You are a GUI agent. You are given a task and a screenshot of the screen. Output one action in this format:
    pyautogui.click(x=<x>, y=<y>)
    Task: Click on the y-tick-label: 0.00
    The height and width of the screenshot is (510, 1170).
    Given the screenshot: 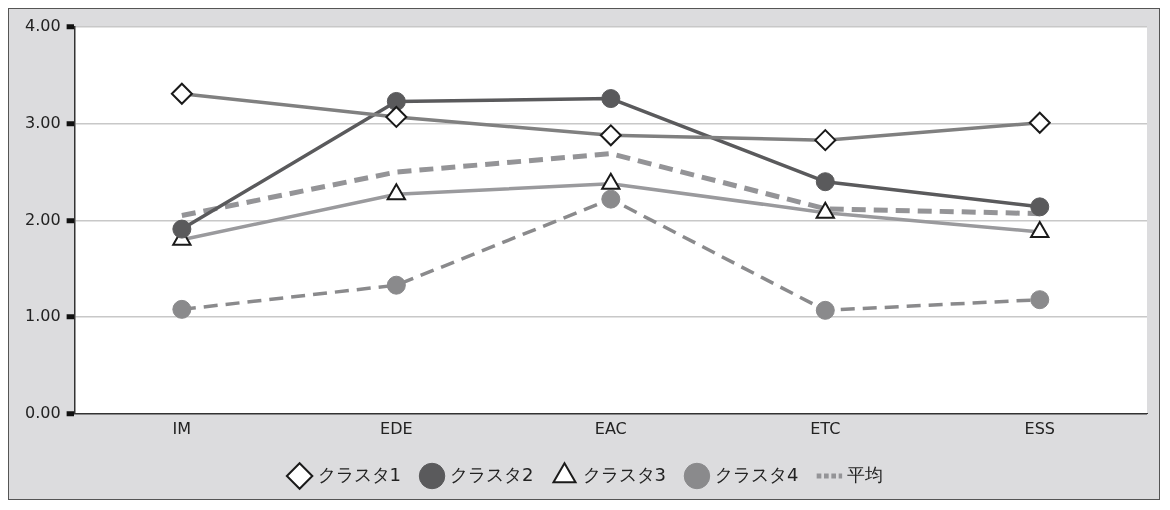 What is the action you would take?
    pyautogui.click(x=43, y=412)
    